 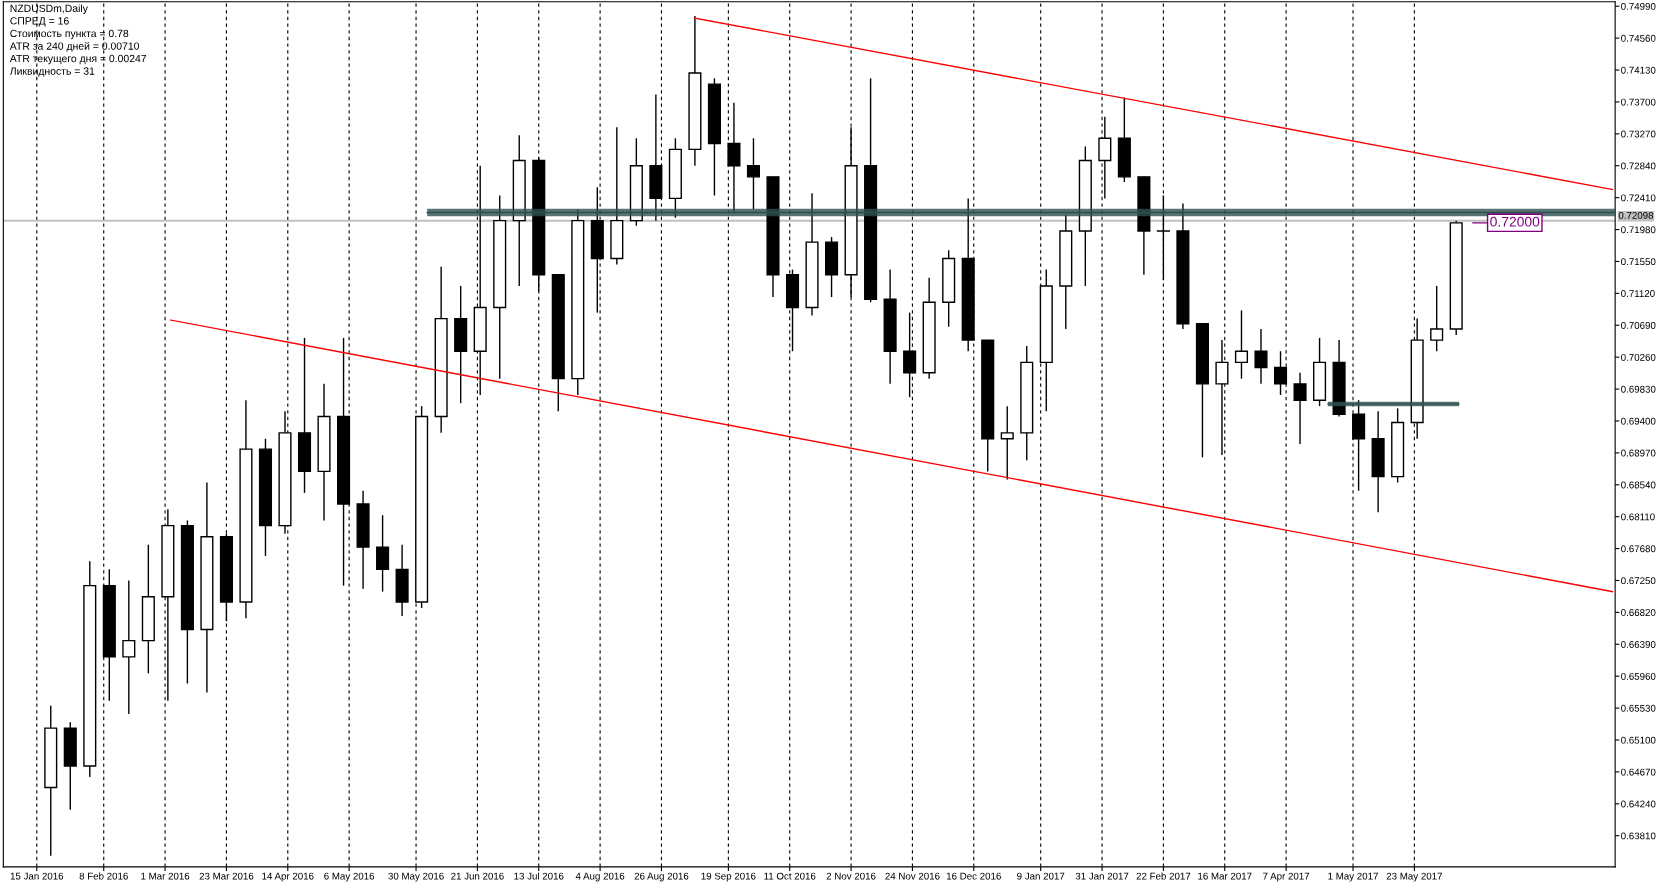 I want to click on x-tick-label: 21 Jun 2016, so click(x=477, y=876).